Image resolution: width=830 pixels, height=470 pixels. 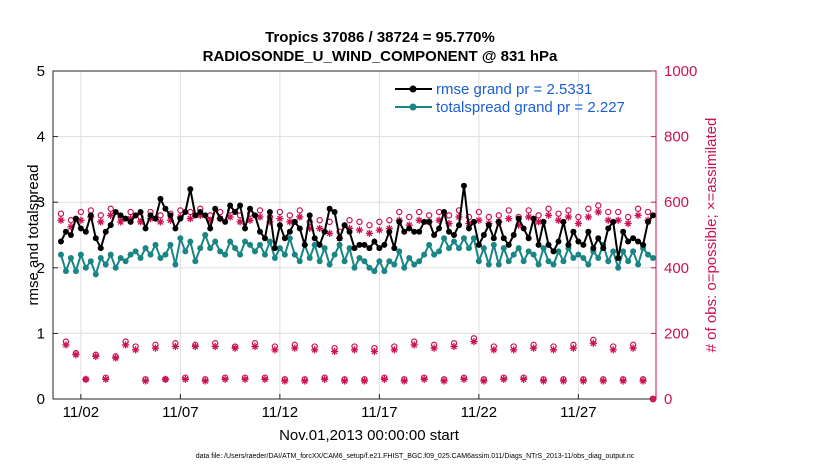 What do you see at coordinates (41, 137) in the screenshot?
I see `y-tick-label-left: 4` at bounding box center [41, 137].